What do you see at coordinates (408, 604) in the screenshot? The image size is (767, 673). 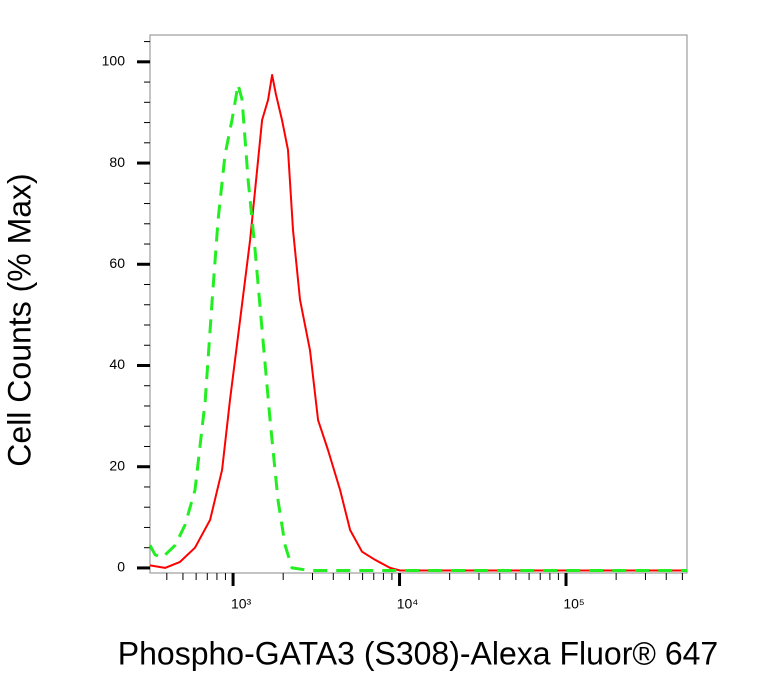 I see `x-tick-label: 10⁴` at bounding box center [408, 604].